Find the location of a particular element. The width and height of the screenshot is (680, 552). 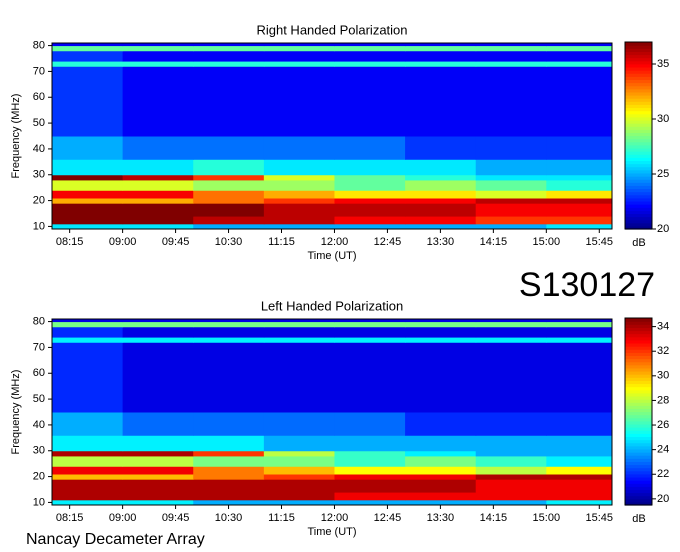

figure-id: S130127 is located at coordinates (587, 285).